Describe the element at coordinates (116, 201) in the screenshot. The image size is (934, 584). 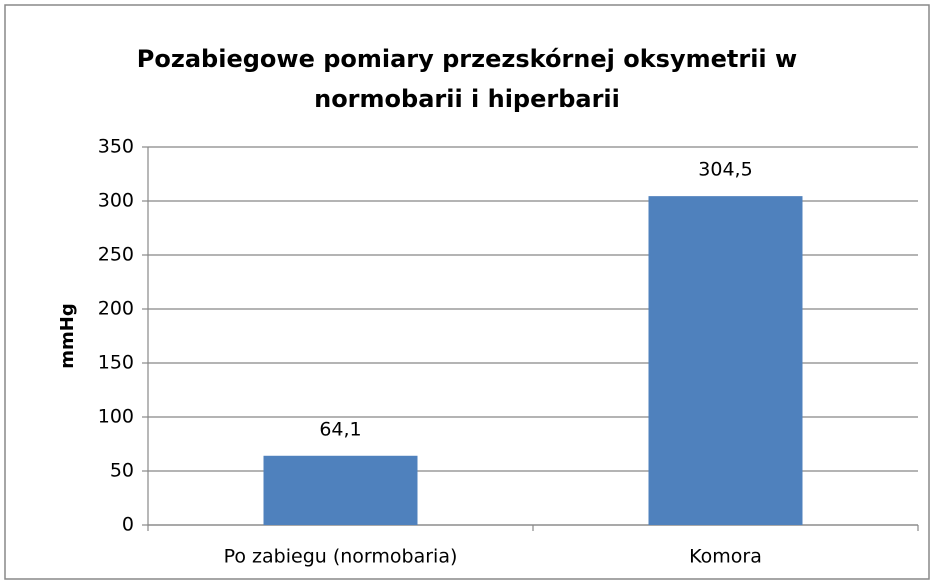
I see `y-tick-label: 300` at that location.